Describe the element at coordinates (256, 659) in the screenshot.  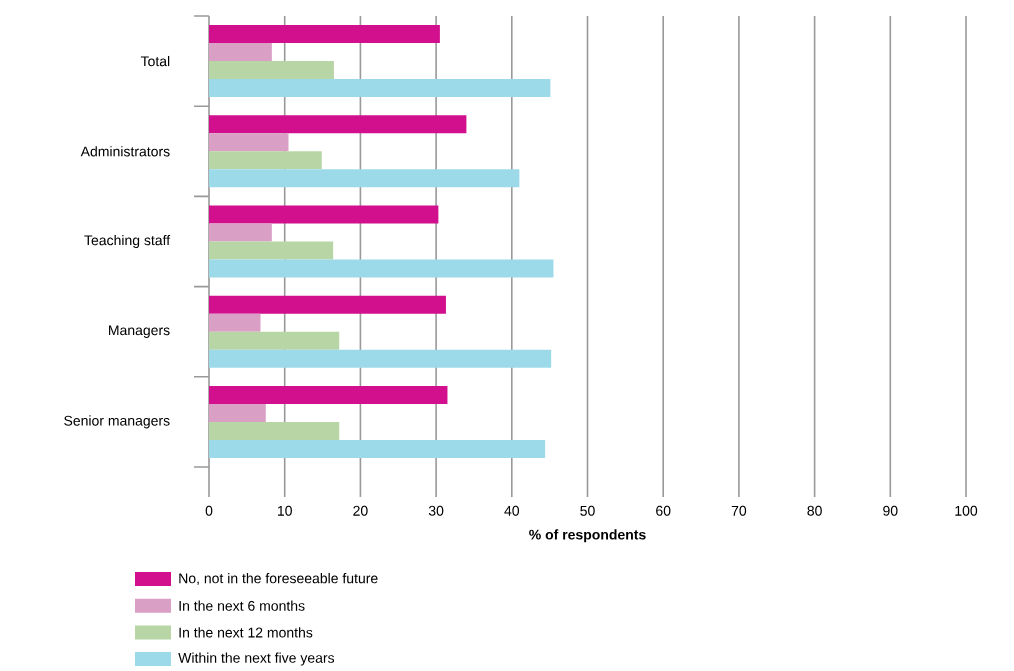
I see `legend-label: Within the next five years` at that location.